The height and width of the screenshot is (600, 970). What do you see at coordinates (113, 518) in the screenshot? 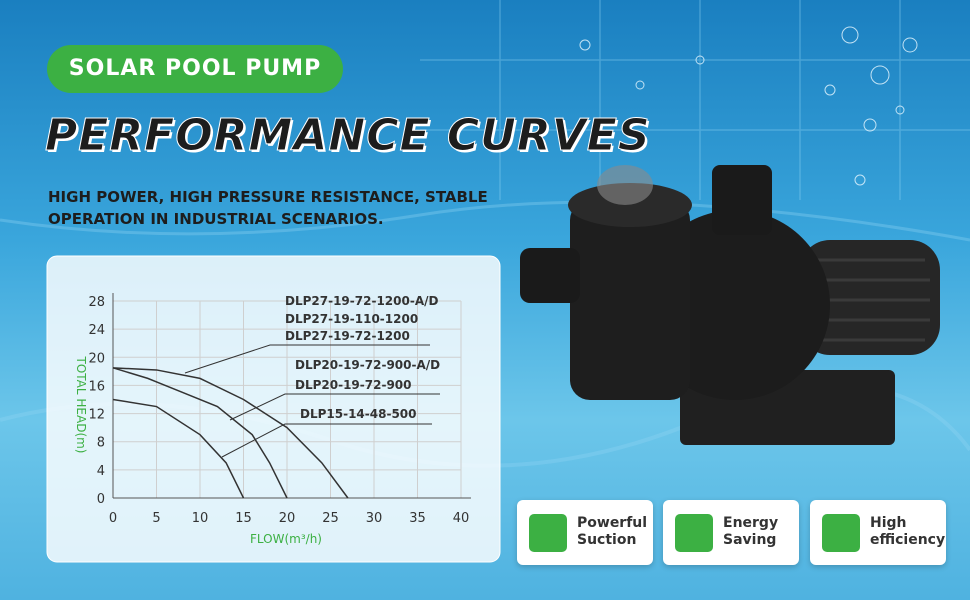
I see `x-tick-label: 0` at bounding box center [113, 518].